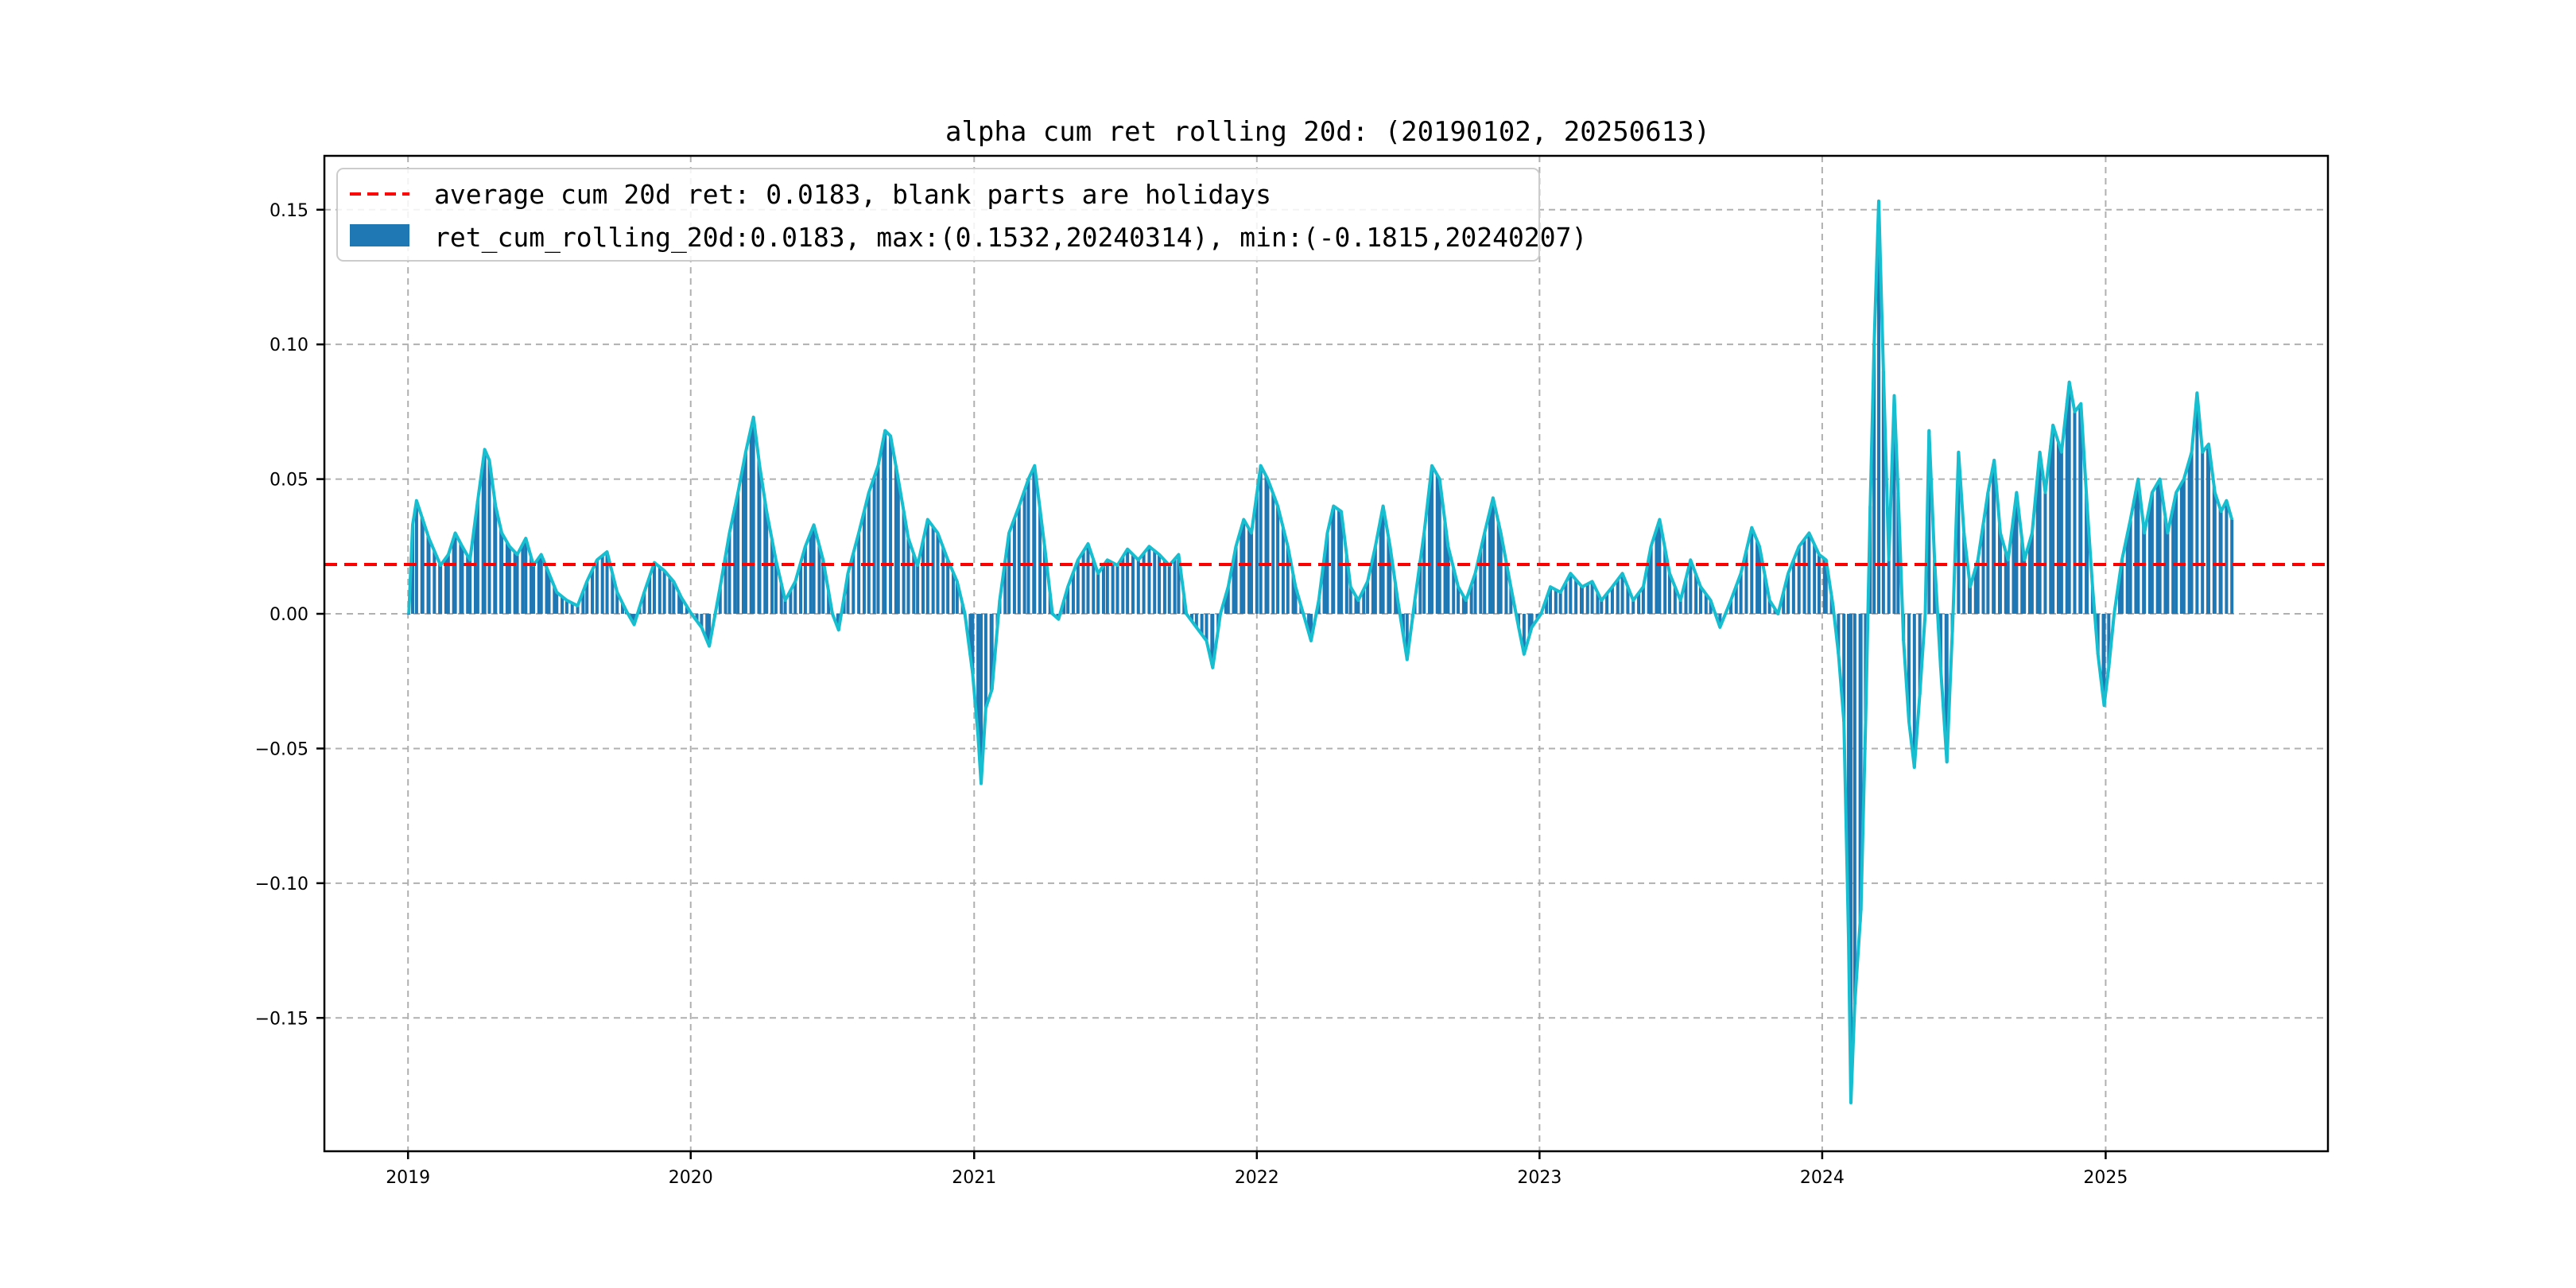 The width and height of the screenshot is (2576, 1288). Describe the element at coordinates (282, 1019) in the screenshot. I see `y-tick-label: −0.15` at that location.